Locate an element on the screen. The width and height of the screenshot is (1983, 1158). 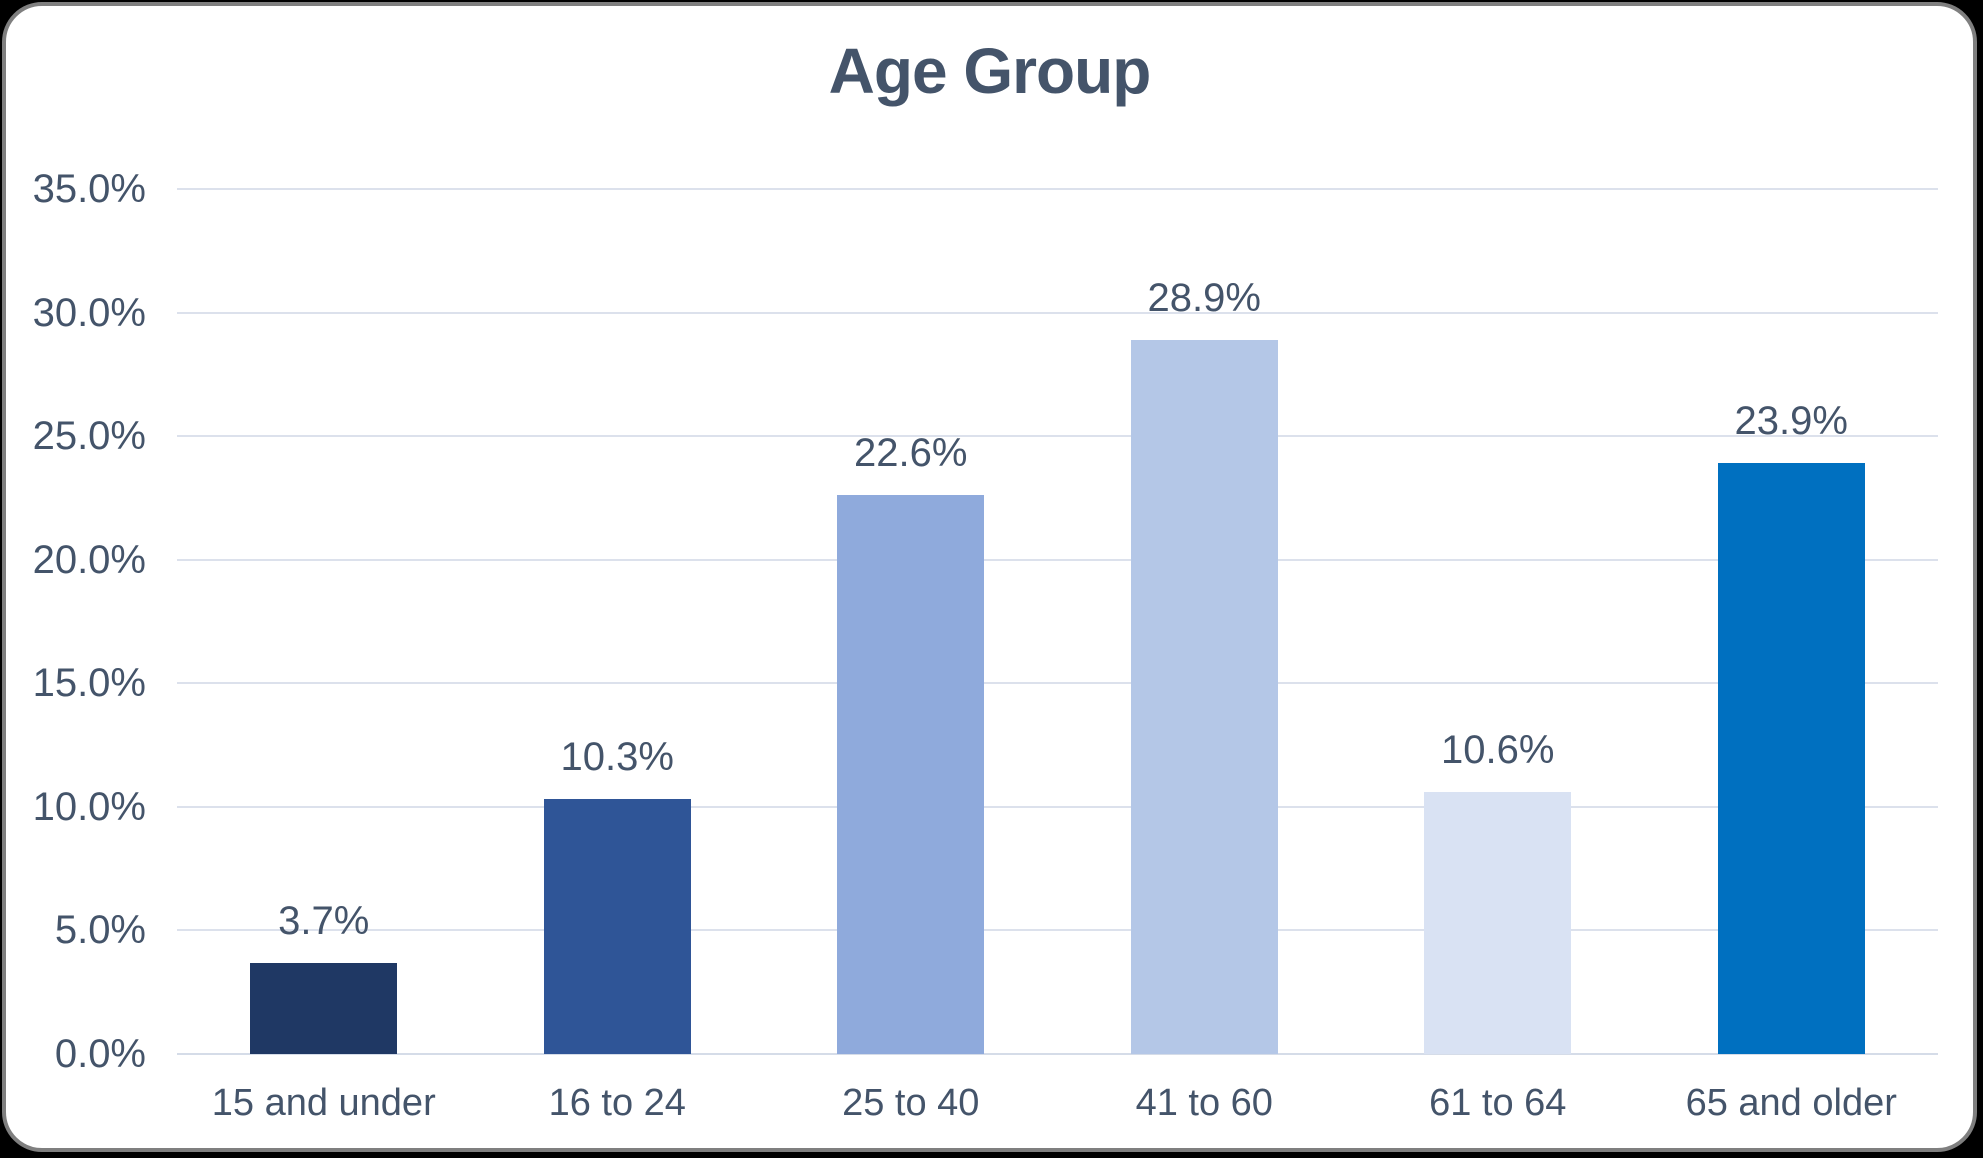
x-axis-category-label: 41 to 60 is located at coordinates (1204, 1103).